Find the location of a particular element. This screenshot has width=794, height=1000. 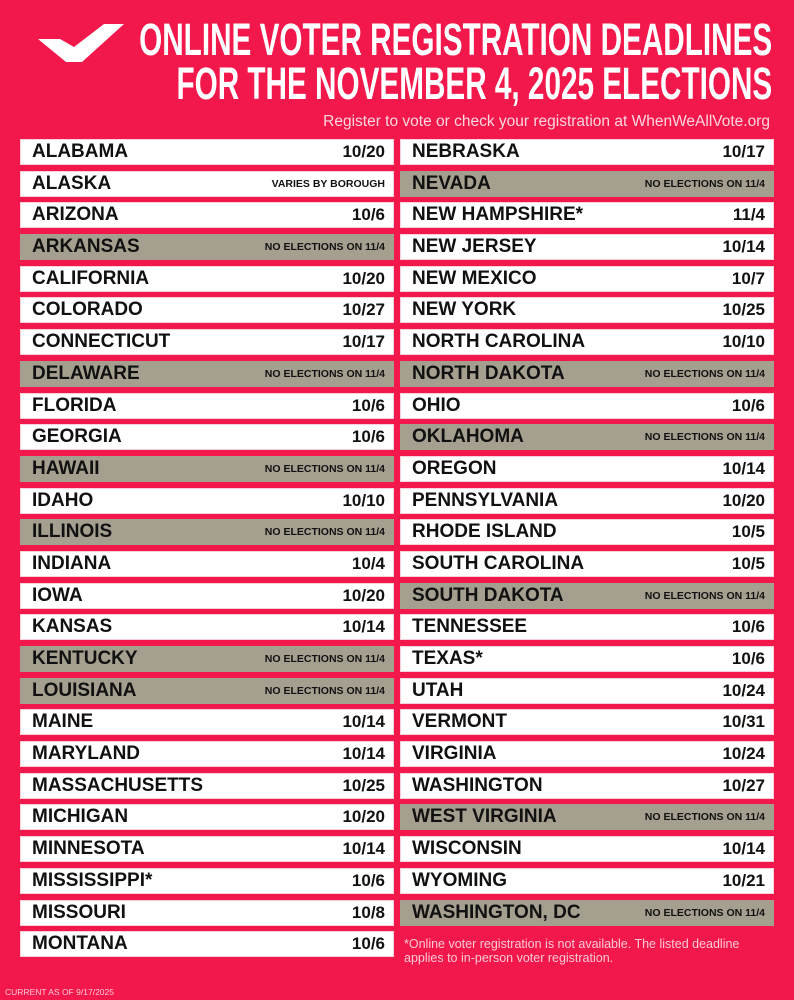

state-row: MICHIGAN 10/20 is located at coordinates (207, 817).